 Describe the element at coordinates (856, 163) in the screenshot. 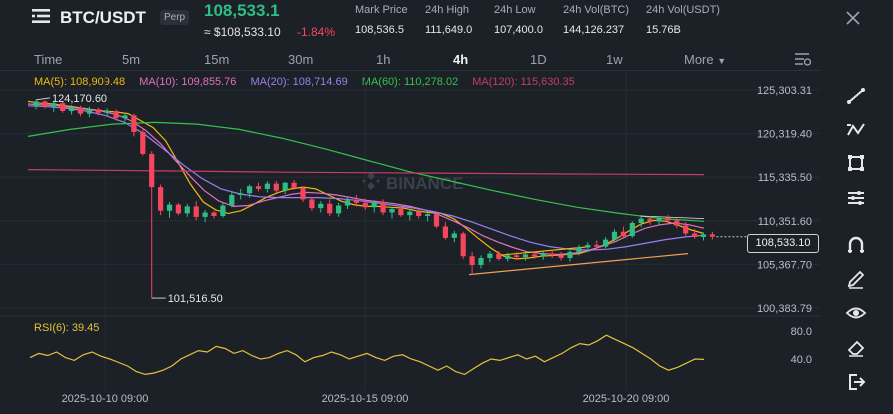

I see `rectangle-tool` at that location.